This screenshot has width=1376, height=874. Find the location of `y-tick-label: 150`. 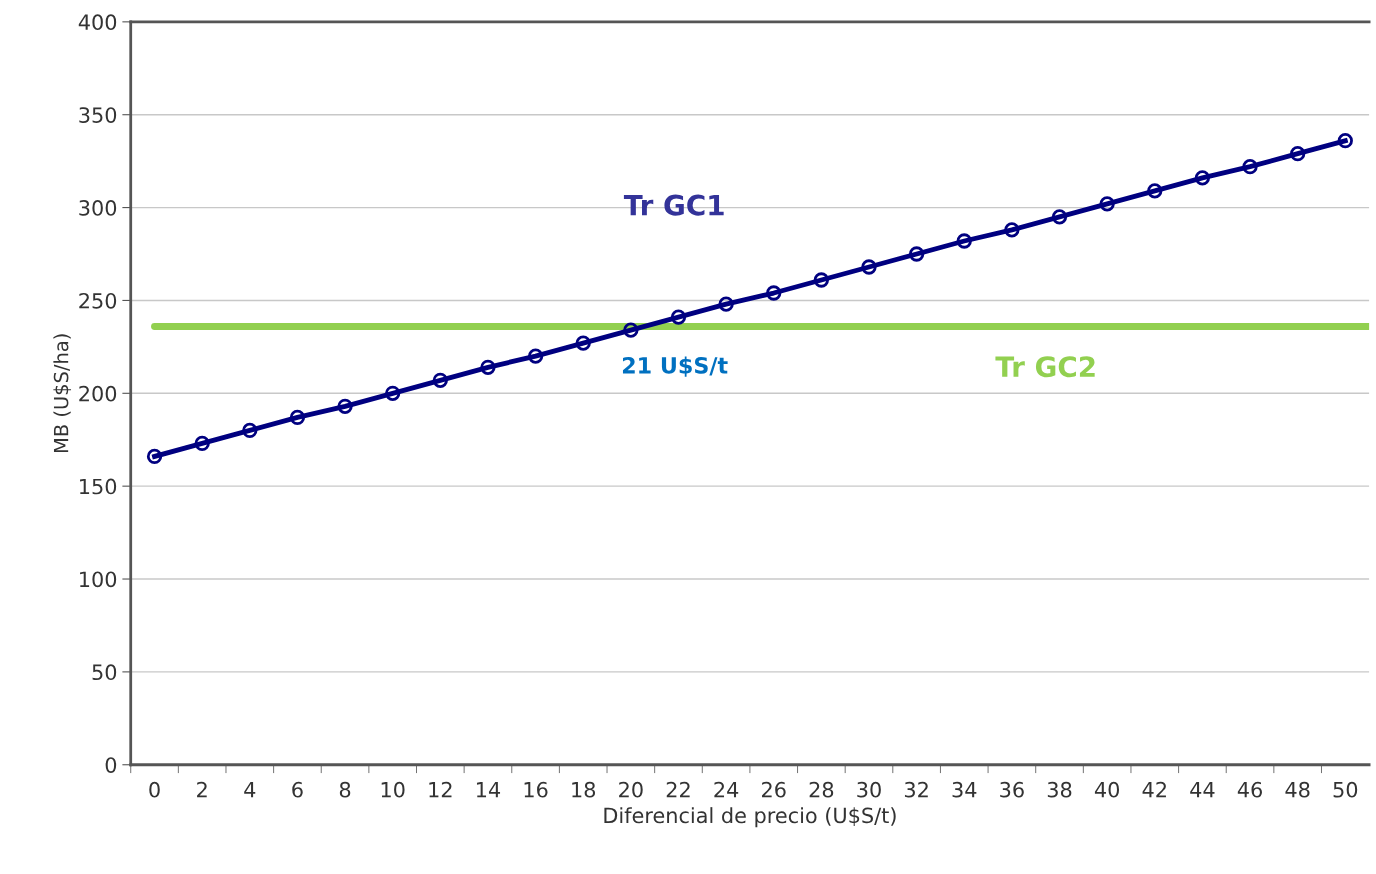

y-tick-label: 150 is located at coordinates (98, 486).